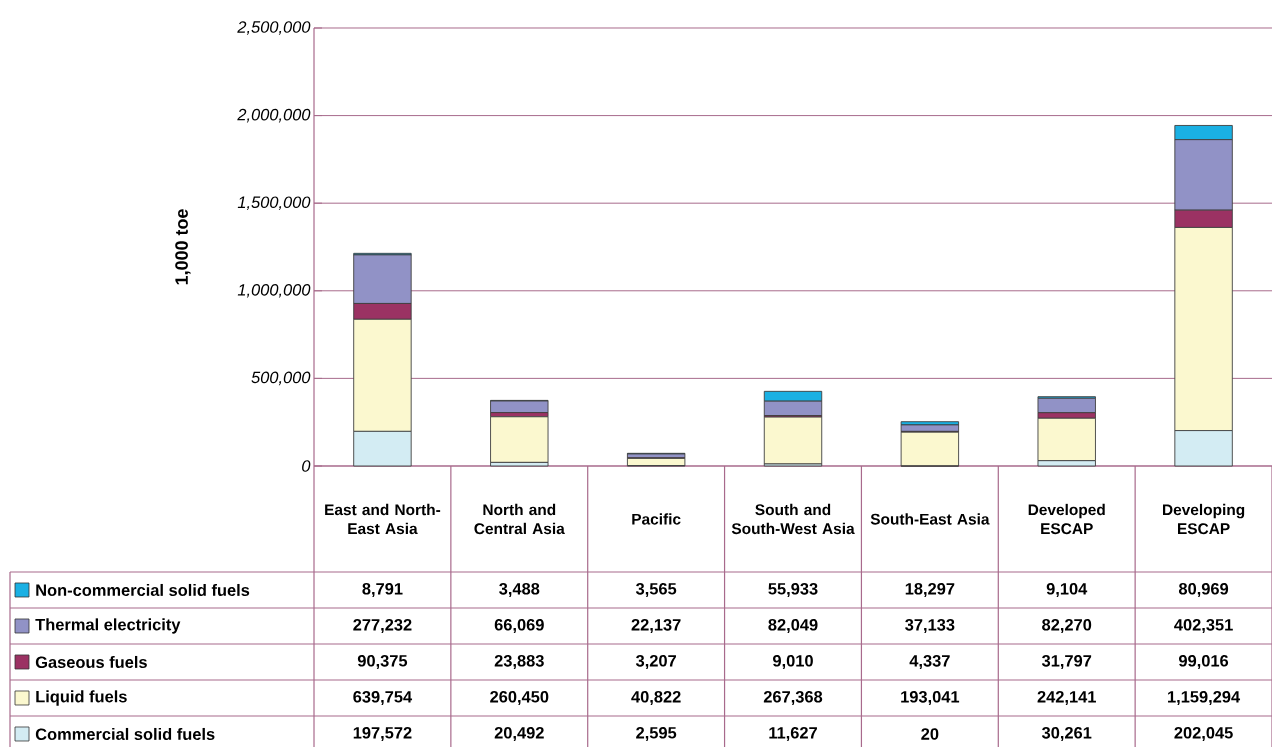 The width and height of the screenshot is (1272, 747). I want to click on legend-label: Commercial solid fuels, so click(125, 734).